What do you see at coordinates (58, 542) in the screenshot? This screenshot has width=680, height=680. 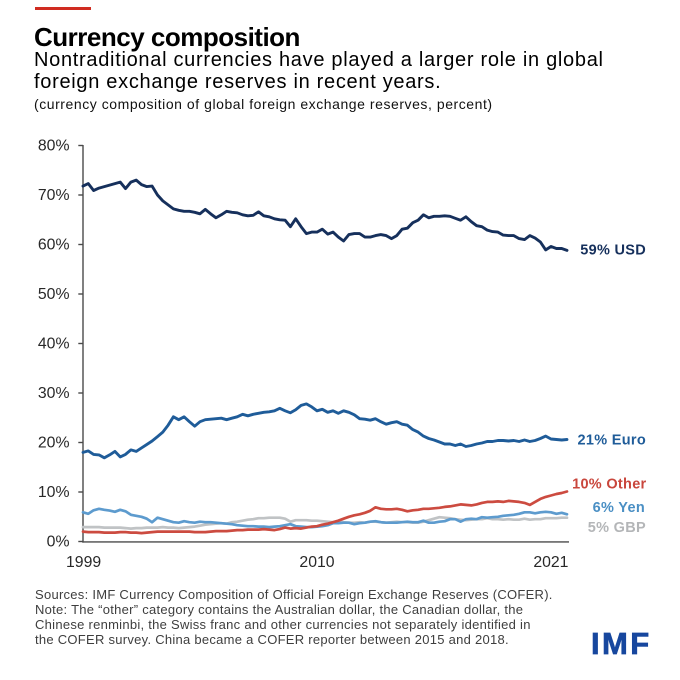 I see `svg-text: 0%` at bounding box center [58, 542].